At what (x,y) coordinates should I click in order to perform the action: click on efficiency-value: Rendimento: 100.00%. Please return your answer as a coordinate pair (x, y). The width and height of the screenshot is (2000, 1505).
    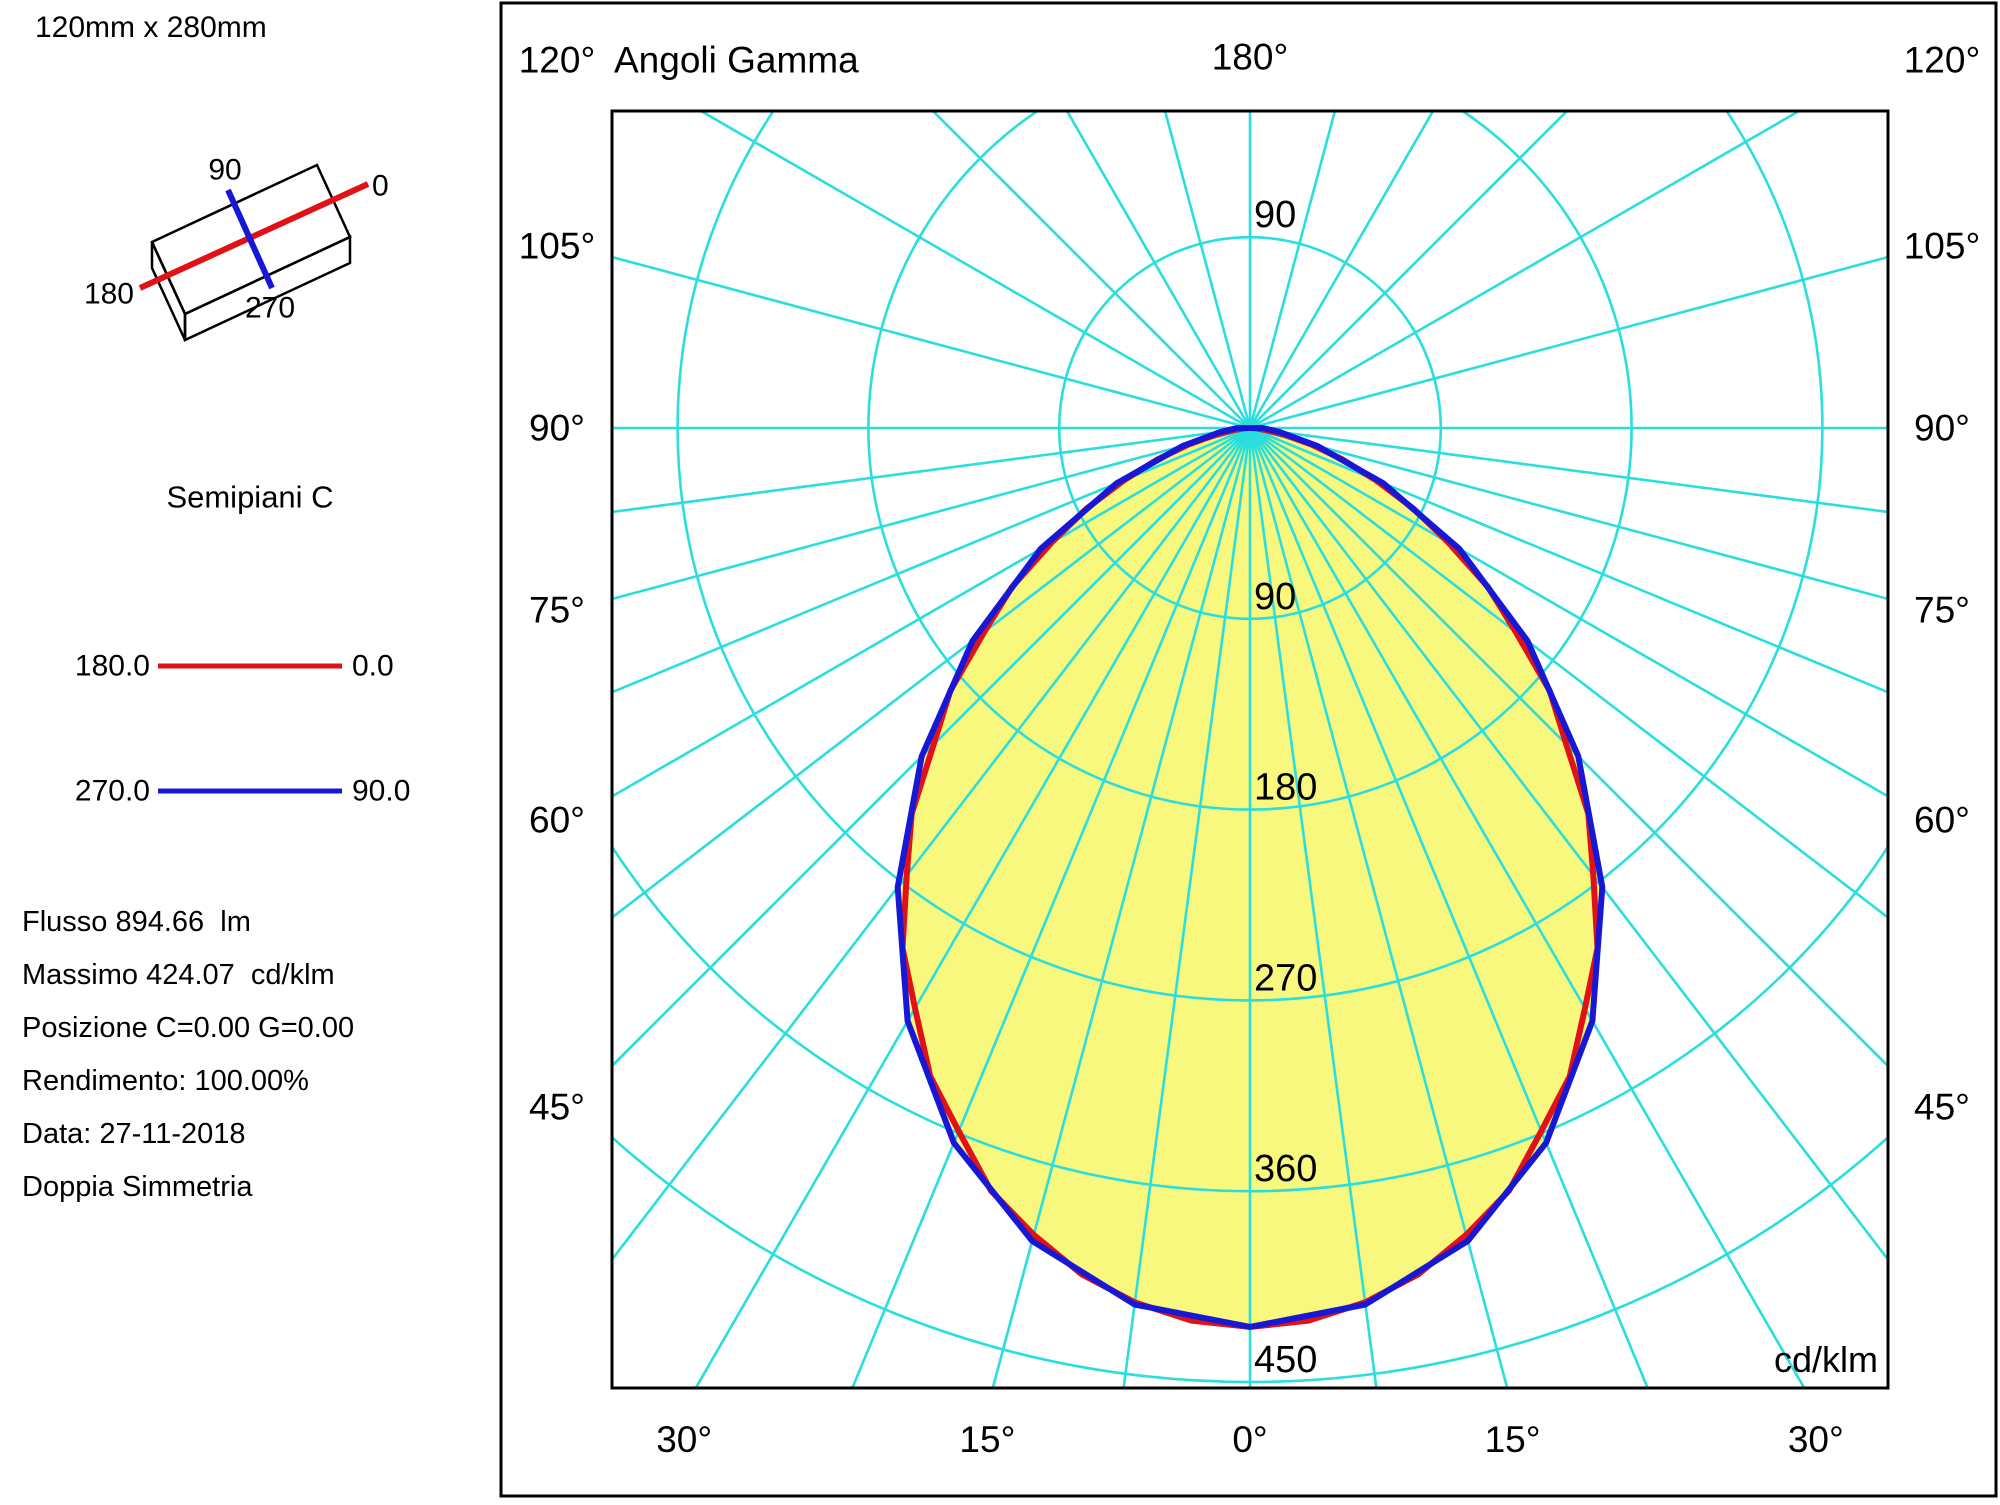
    Looking at the image, I should click on (165, 1081).